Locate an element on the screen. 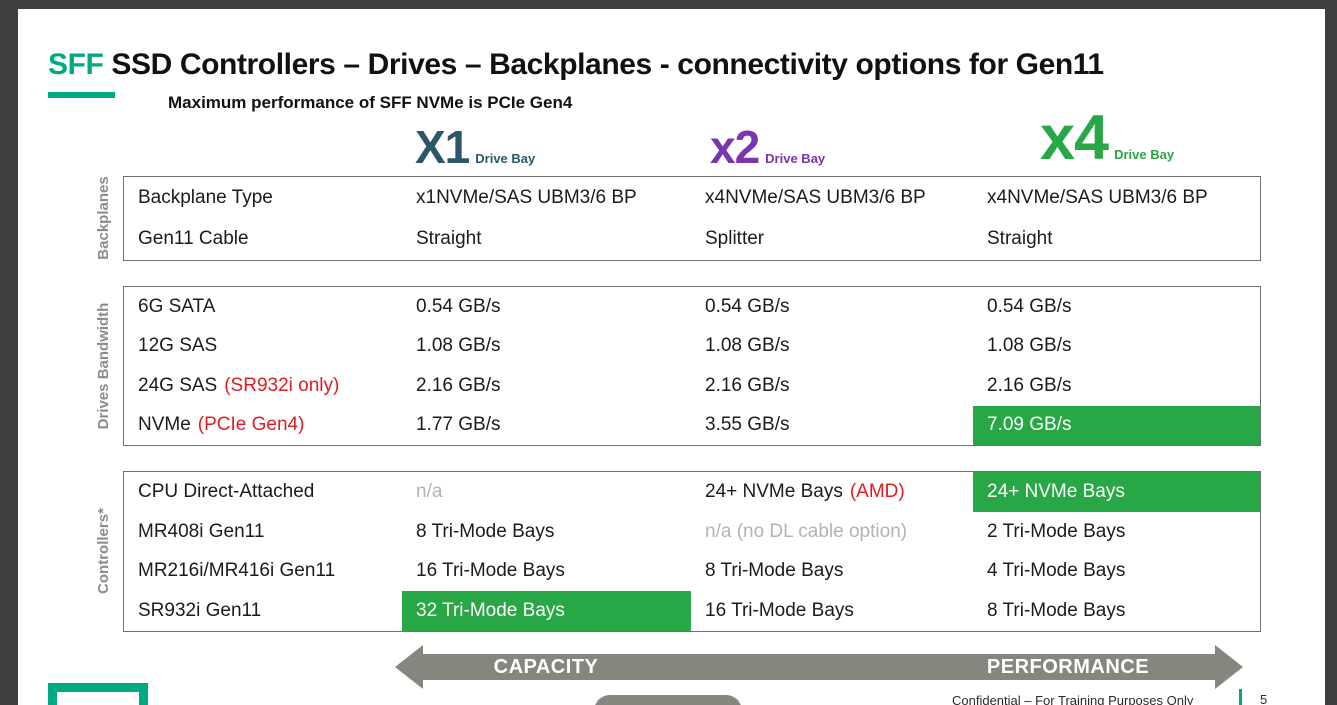 This screenshot has width=1337, height=705. side-label-backplanes: Backplanes is located at coordinates (103, 218).